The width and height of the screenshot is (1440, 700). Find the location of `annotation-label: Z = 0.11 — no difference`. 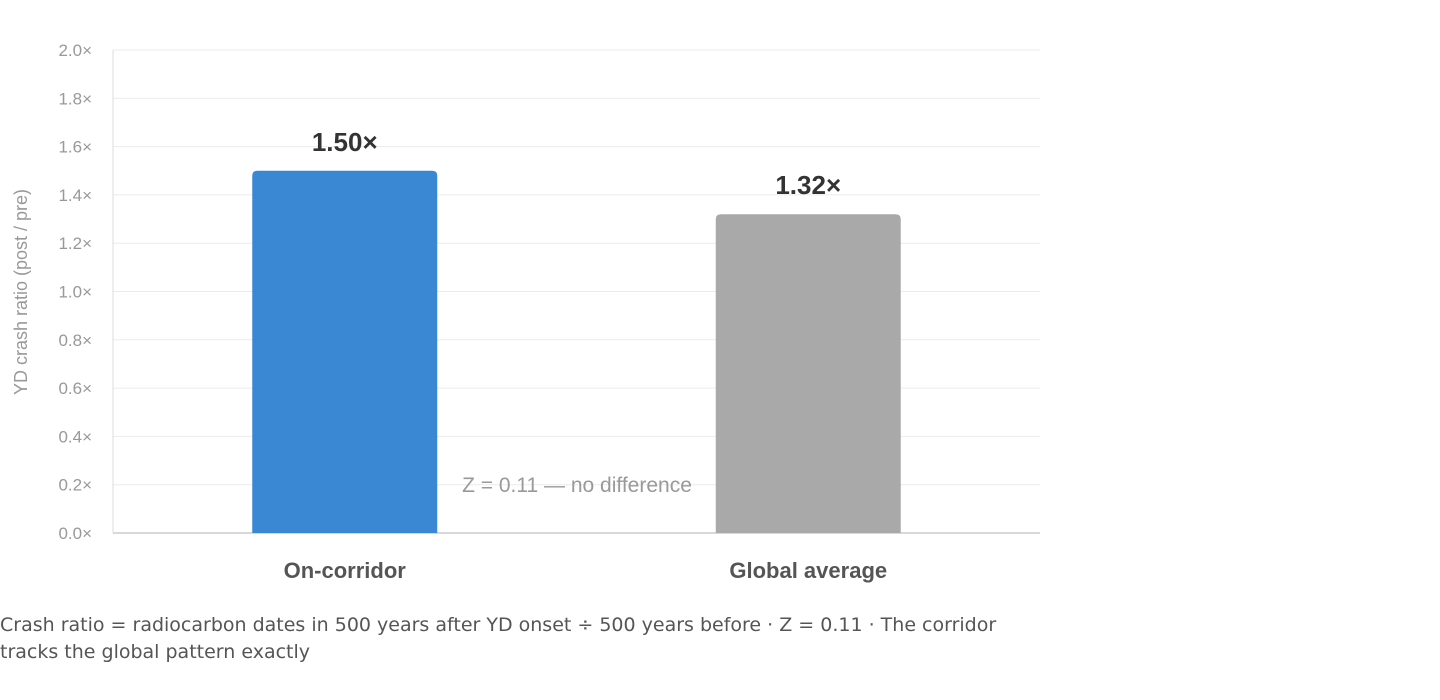

annotation-label: Z = 0.11 — no difference is located at coordinates (577, 485).